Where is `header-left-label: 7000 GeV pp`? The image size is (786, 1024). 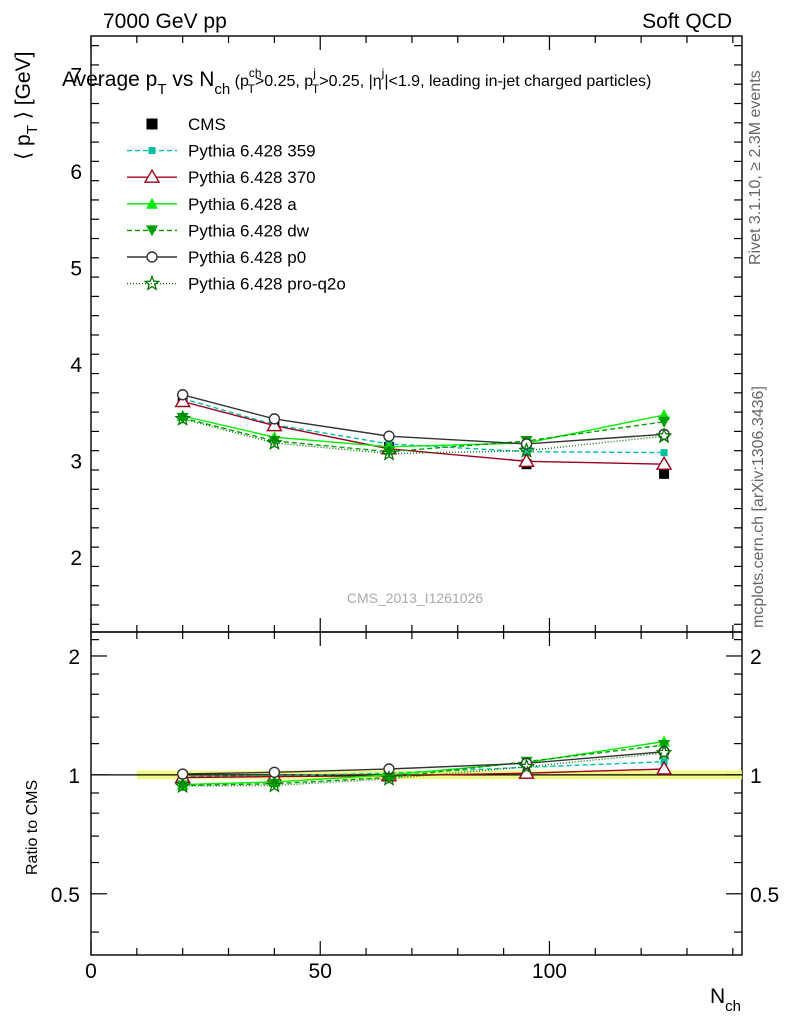
header-left-label: 7000 GeV pp is located at coordinates (165, 21).